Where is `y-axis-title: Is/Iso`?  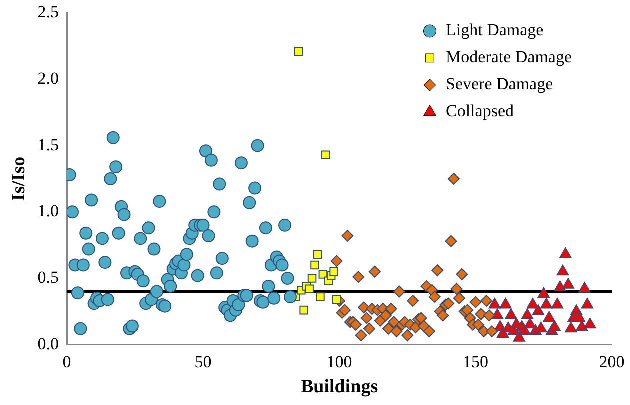 y-axis-title: Is/Iso is located at coordinates (19, 179).